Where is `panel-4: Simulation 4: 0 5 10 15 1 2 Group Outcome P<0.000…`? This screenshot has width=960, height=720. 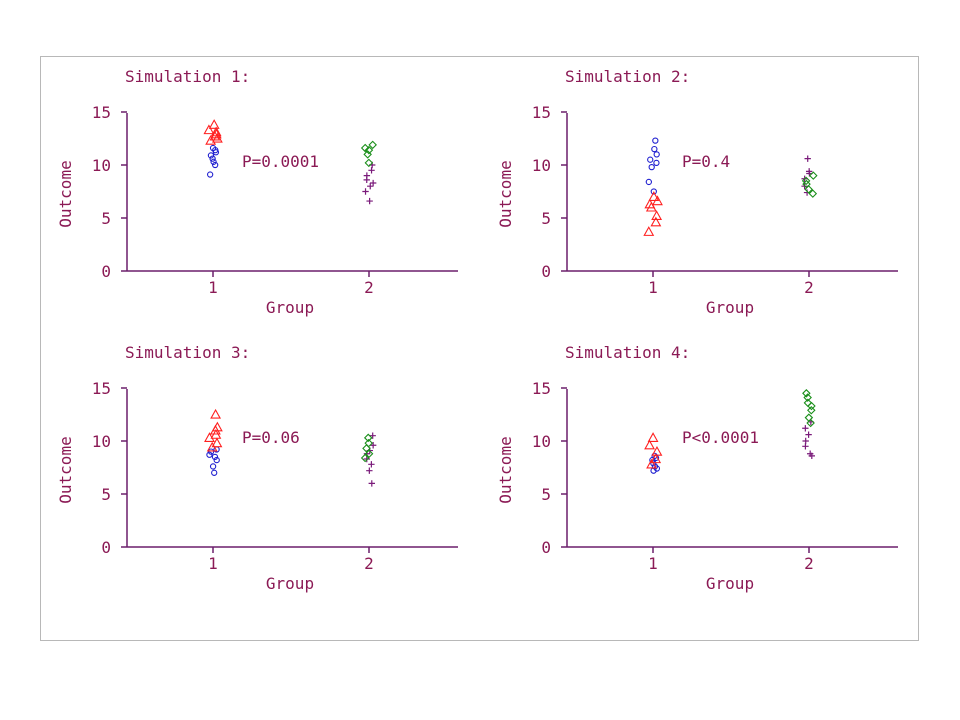 panel-4: Simulation 4: 0 5 10 15 1 2 Group Outcome P<0.000… is located at coordinates (697, 468).